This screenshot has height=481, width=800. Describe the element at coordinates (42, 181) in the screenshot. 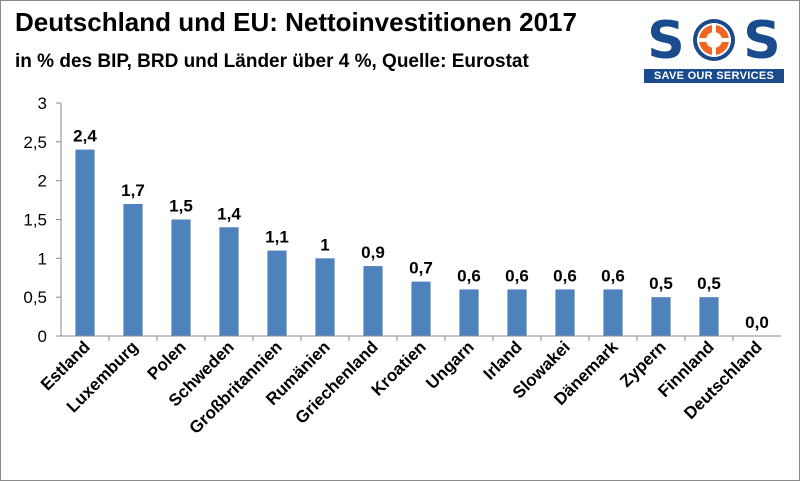

I see `y-tick-label: 2` at that location.